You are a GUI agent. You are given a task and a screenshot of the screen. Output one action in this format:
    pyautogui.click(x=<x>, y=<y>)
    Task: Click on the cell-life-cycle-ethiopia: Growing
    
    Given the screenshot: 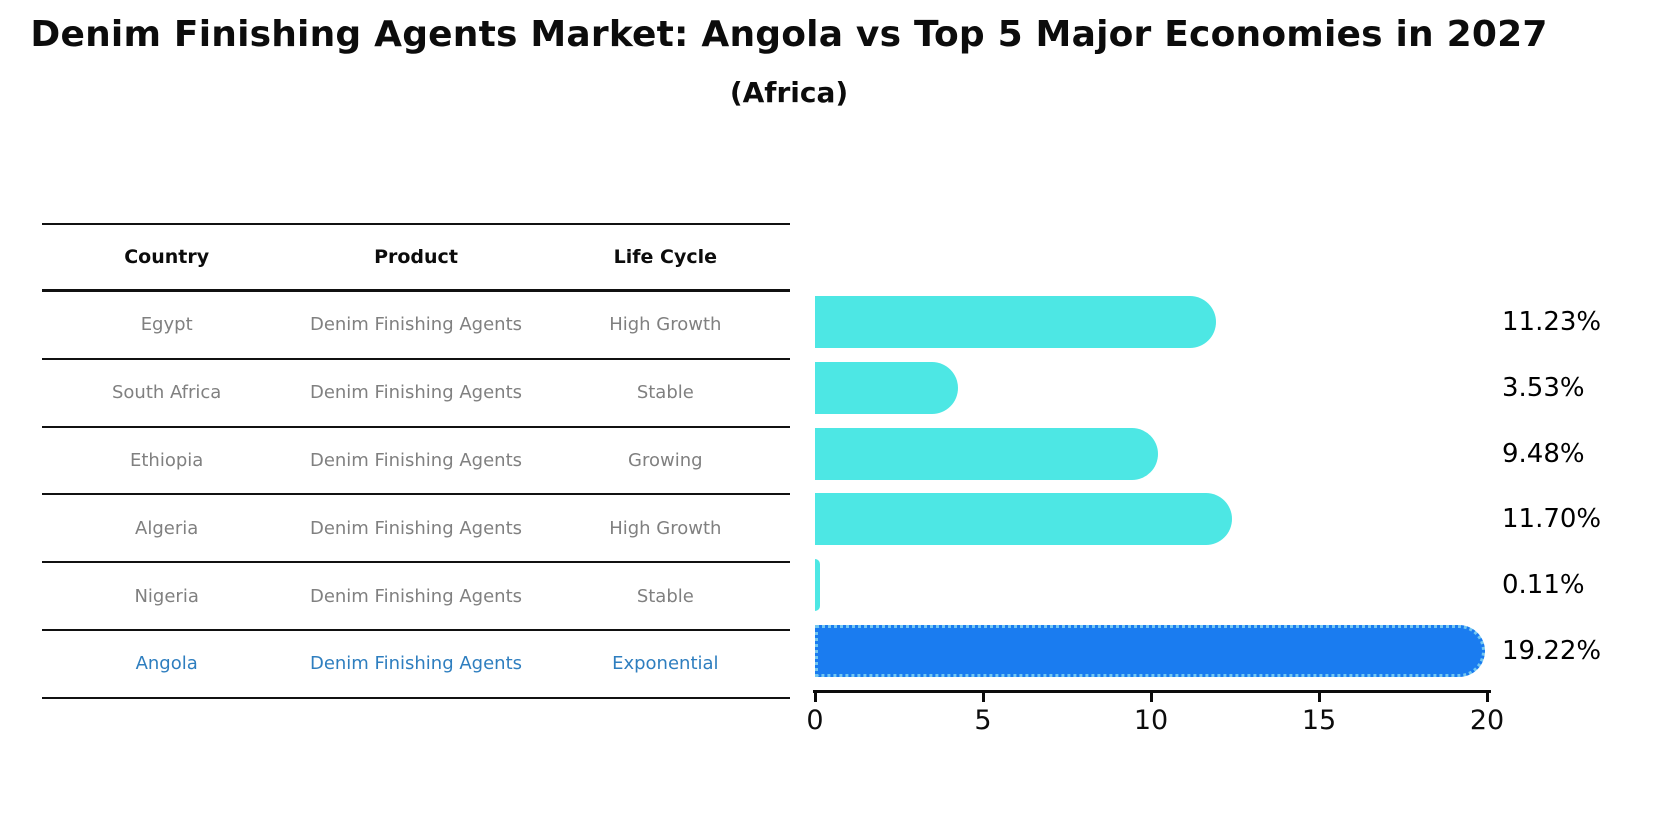 What is the action you would take?
    pyautogui.click(x=665, y=460)
    